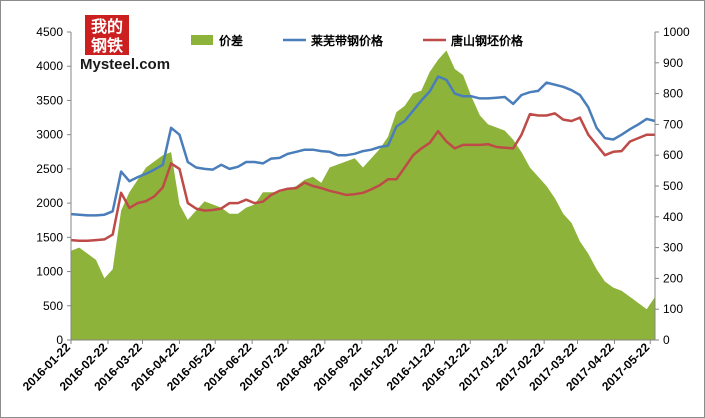 Image resolution: width=705 pixels, height=418 pixels. I want to click on left-tick-label: 500, so click(53, 306).